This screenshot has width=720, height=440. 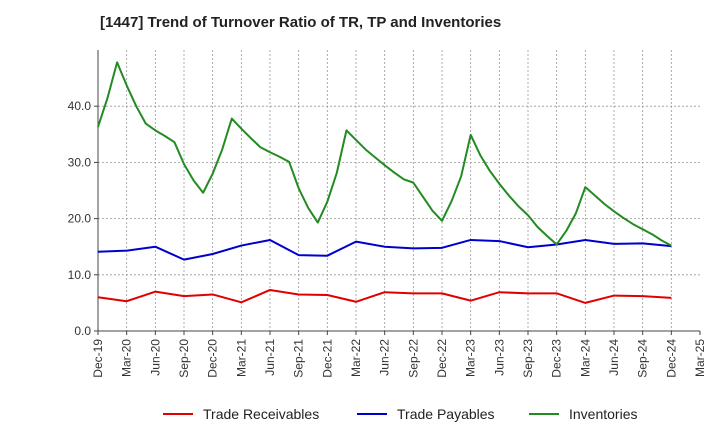 I want to click on legend-label-trade-payables: Trade Payables, so click(x=446, y=414).